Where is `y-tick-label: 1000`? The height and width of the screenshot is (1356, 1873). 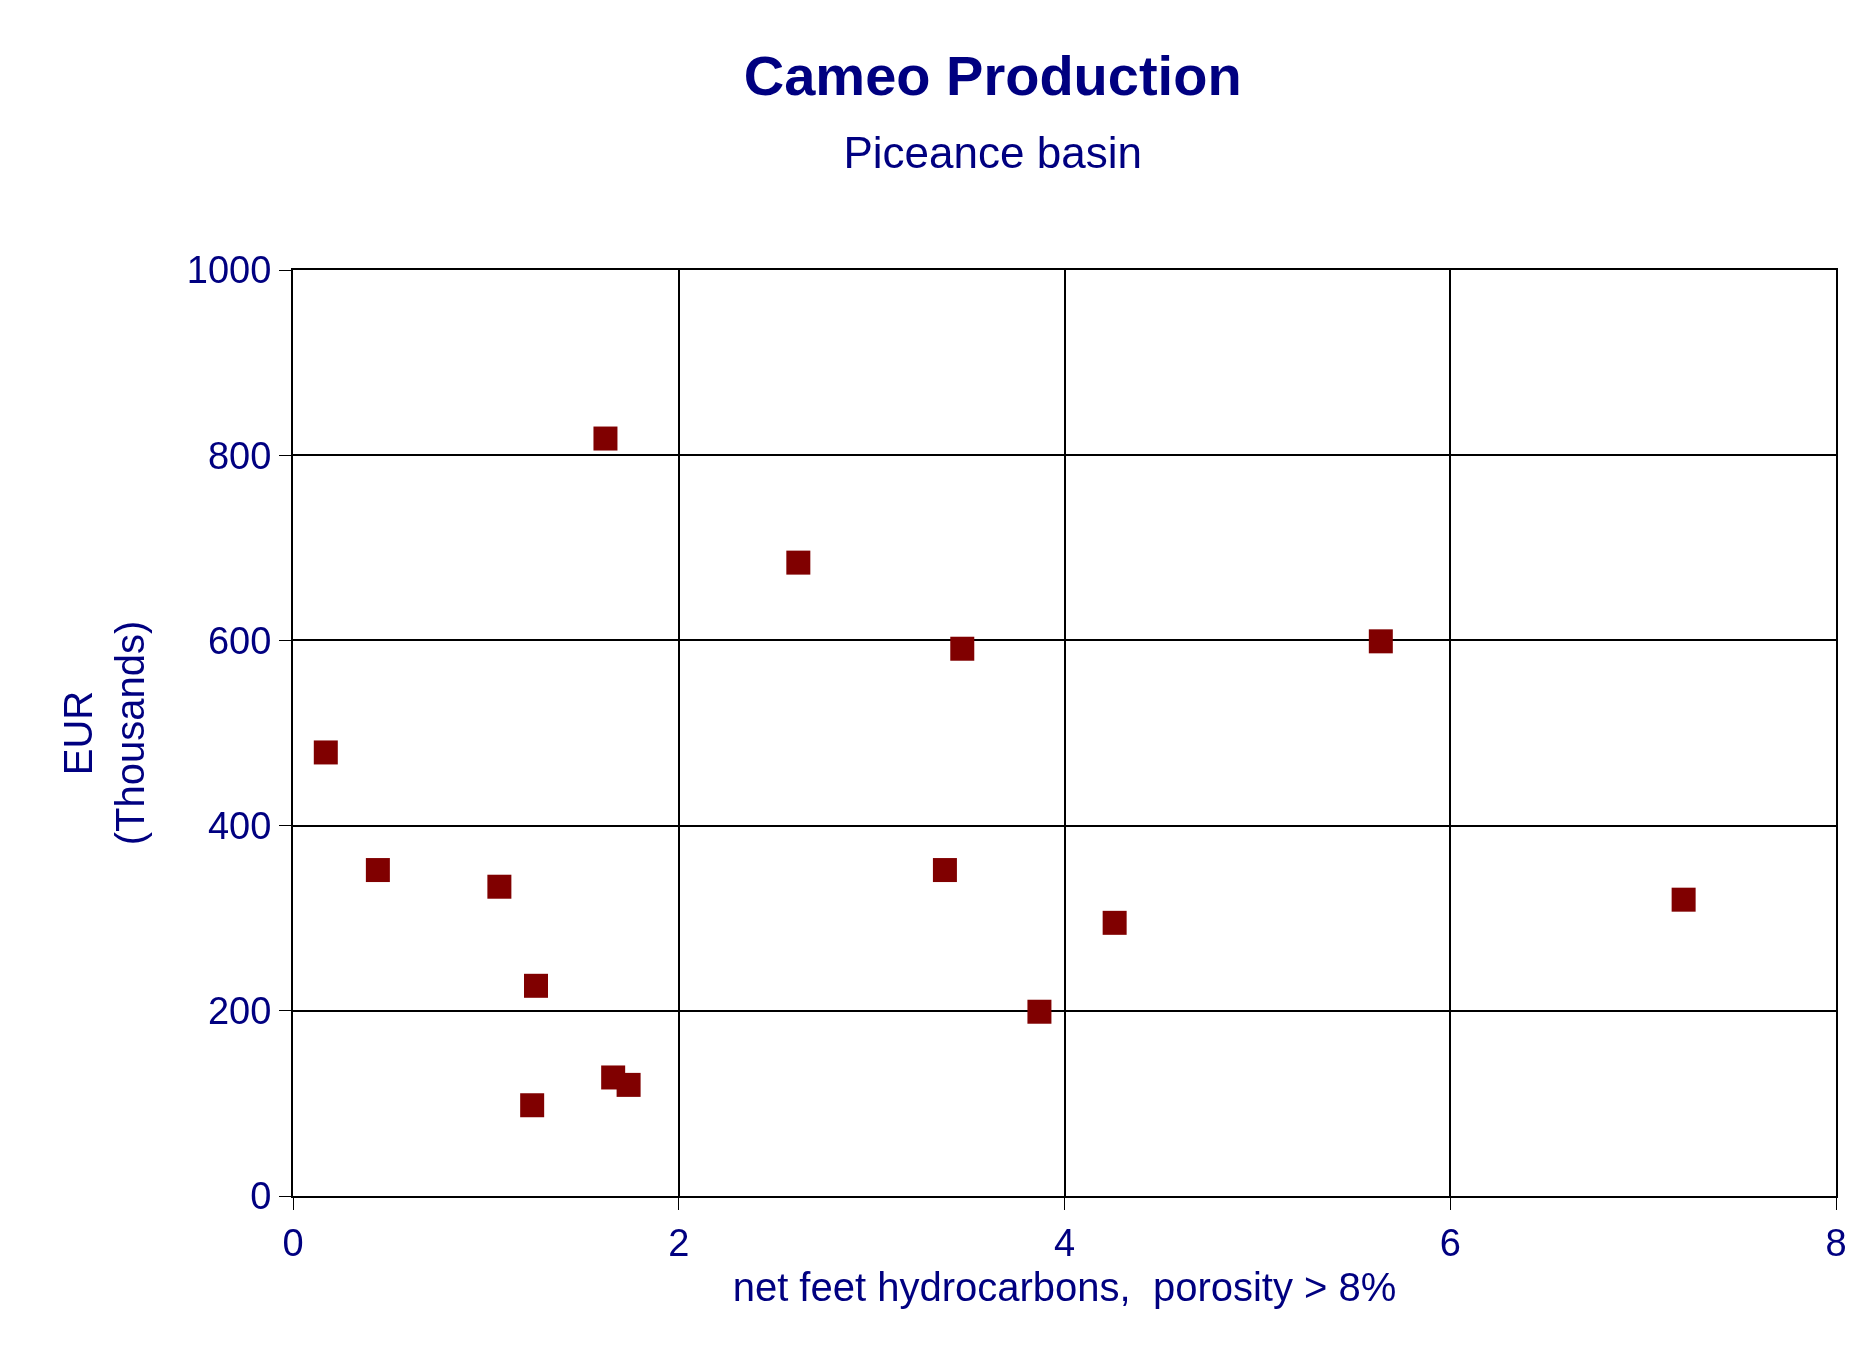 y-tick-label: 1000 is located at coordinates (229, 270).